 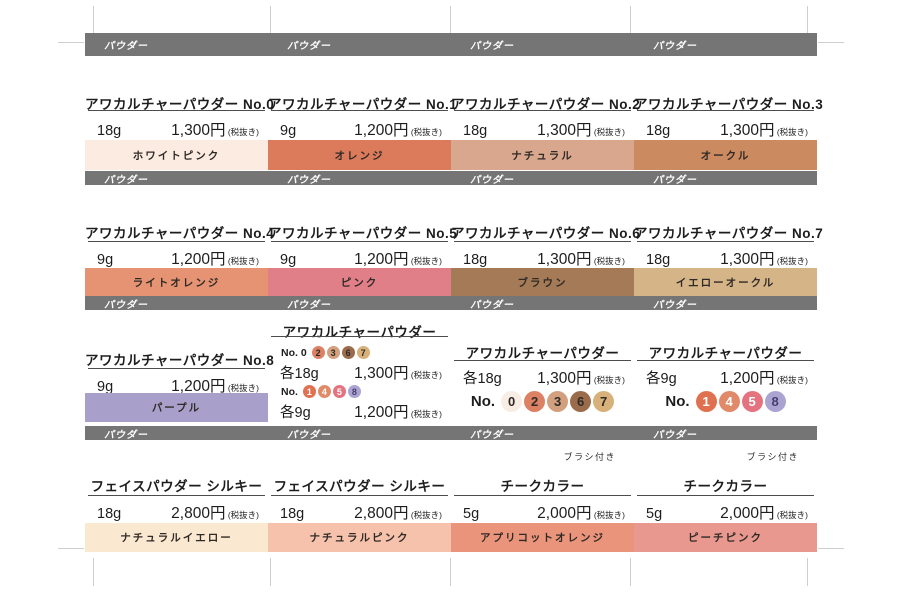 I want to click on product-cell: フェイスパウダー シルキー 18g 2,800円 (税抜き) ナチュラルピンク, so click(x=359, y=491).